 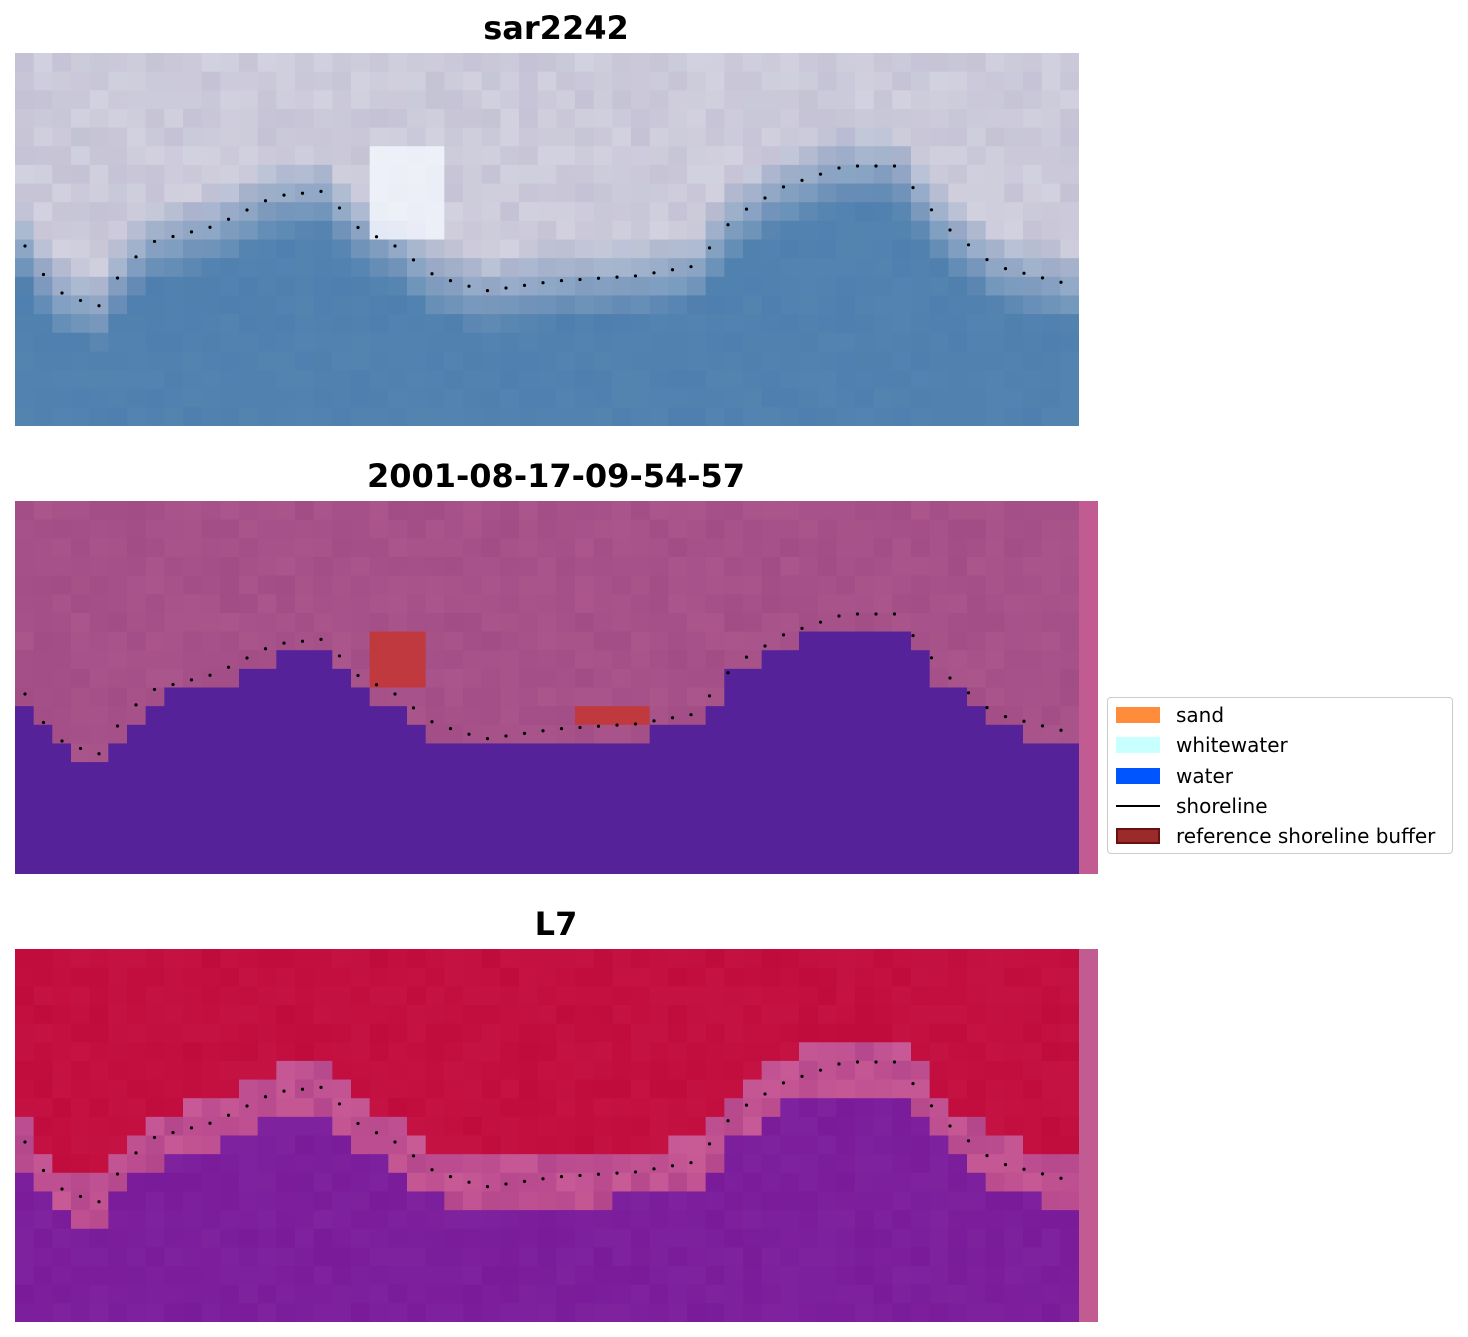 I want to click on legend-item-reference-buffer: reference shoreline buffer, so click(x=1275, y=836).